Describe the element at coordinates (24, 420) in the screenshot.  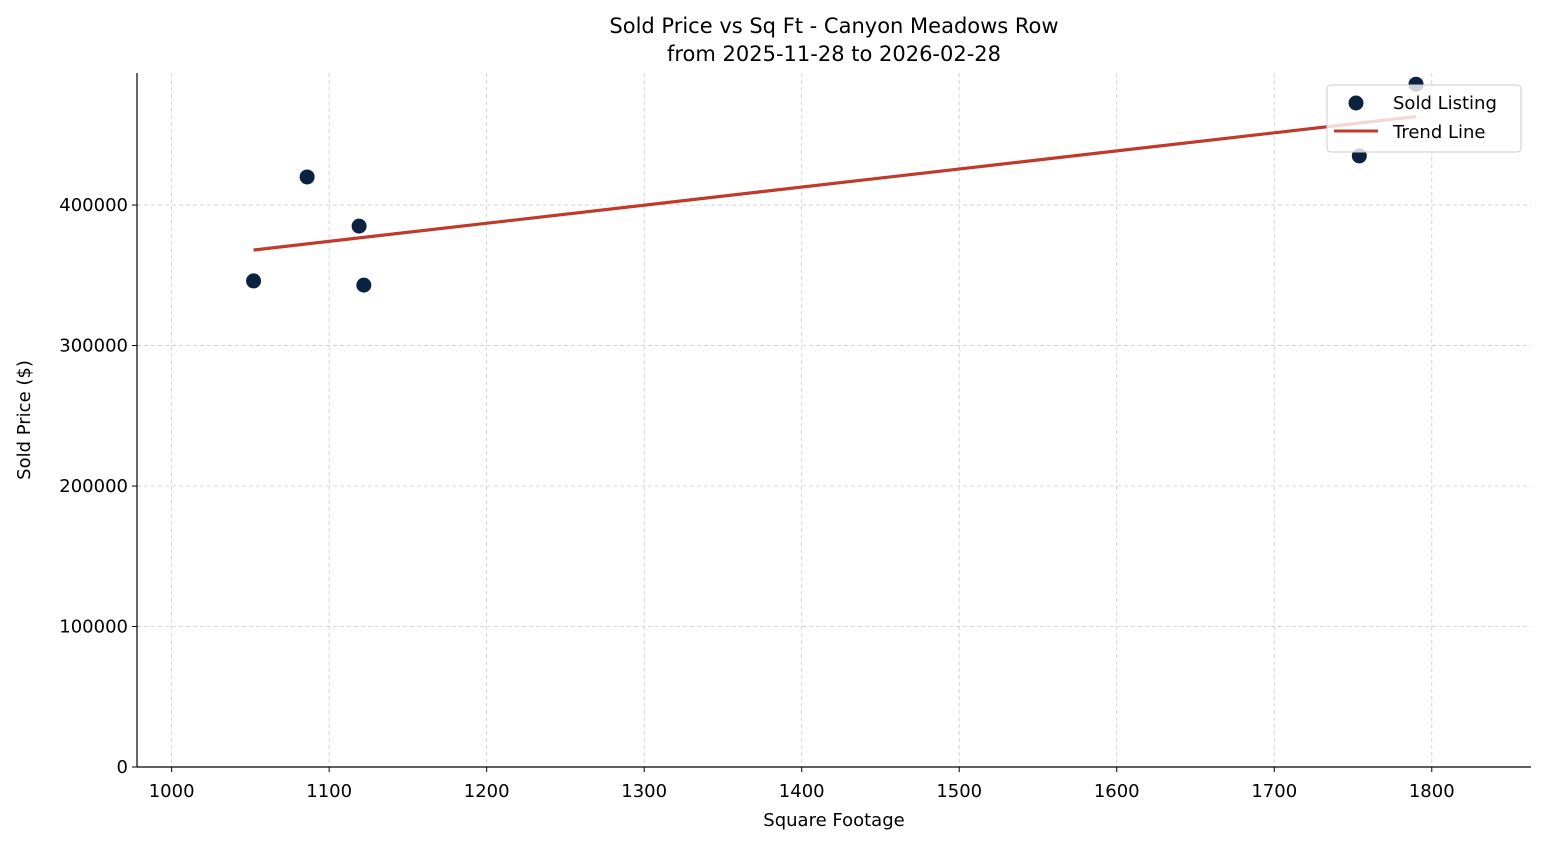
I see `y-axis-label: Sold Price ($)` at that location.